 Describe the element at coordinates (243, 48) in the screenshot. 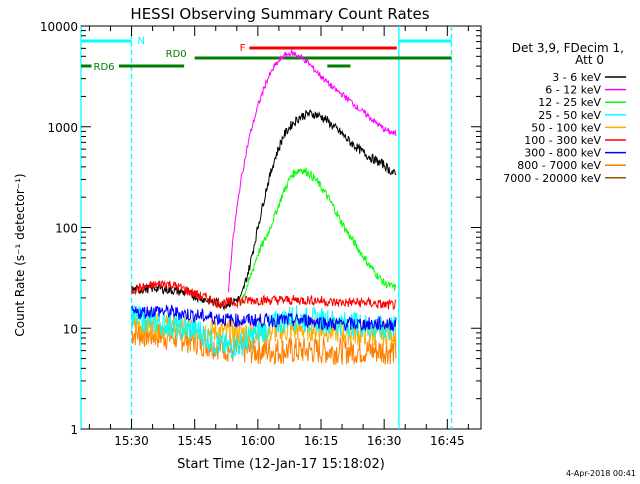

I see `annotation-label-f: F` at that location.